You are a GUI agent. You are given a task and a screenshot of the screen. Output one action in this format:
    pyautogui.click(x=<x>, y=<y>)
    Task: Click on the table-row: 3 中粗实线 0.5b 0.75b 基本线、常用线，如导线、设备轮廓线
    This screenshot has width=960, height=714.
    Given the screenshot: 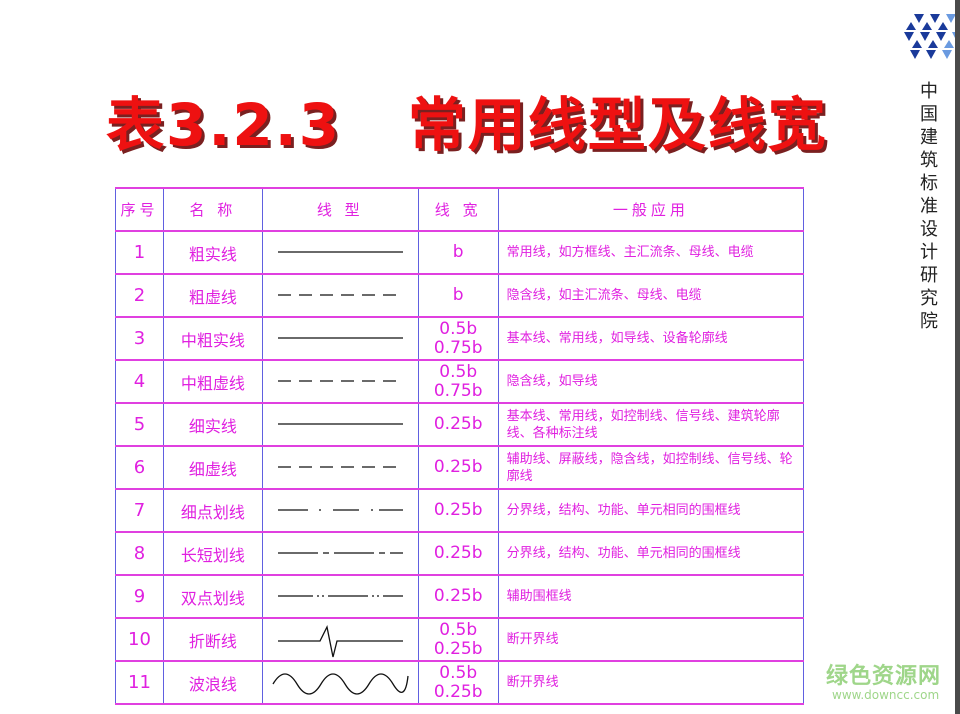 What is the action you would take?
    pyautogui.click(x=460, y=338)
    